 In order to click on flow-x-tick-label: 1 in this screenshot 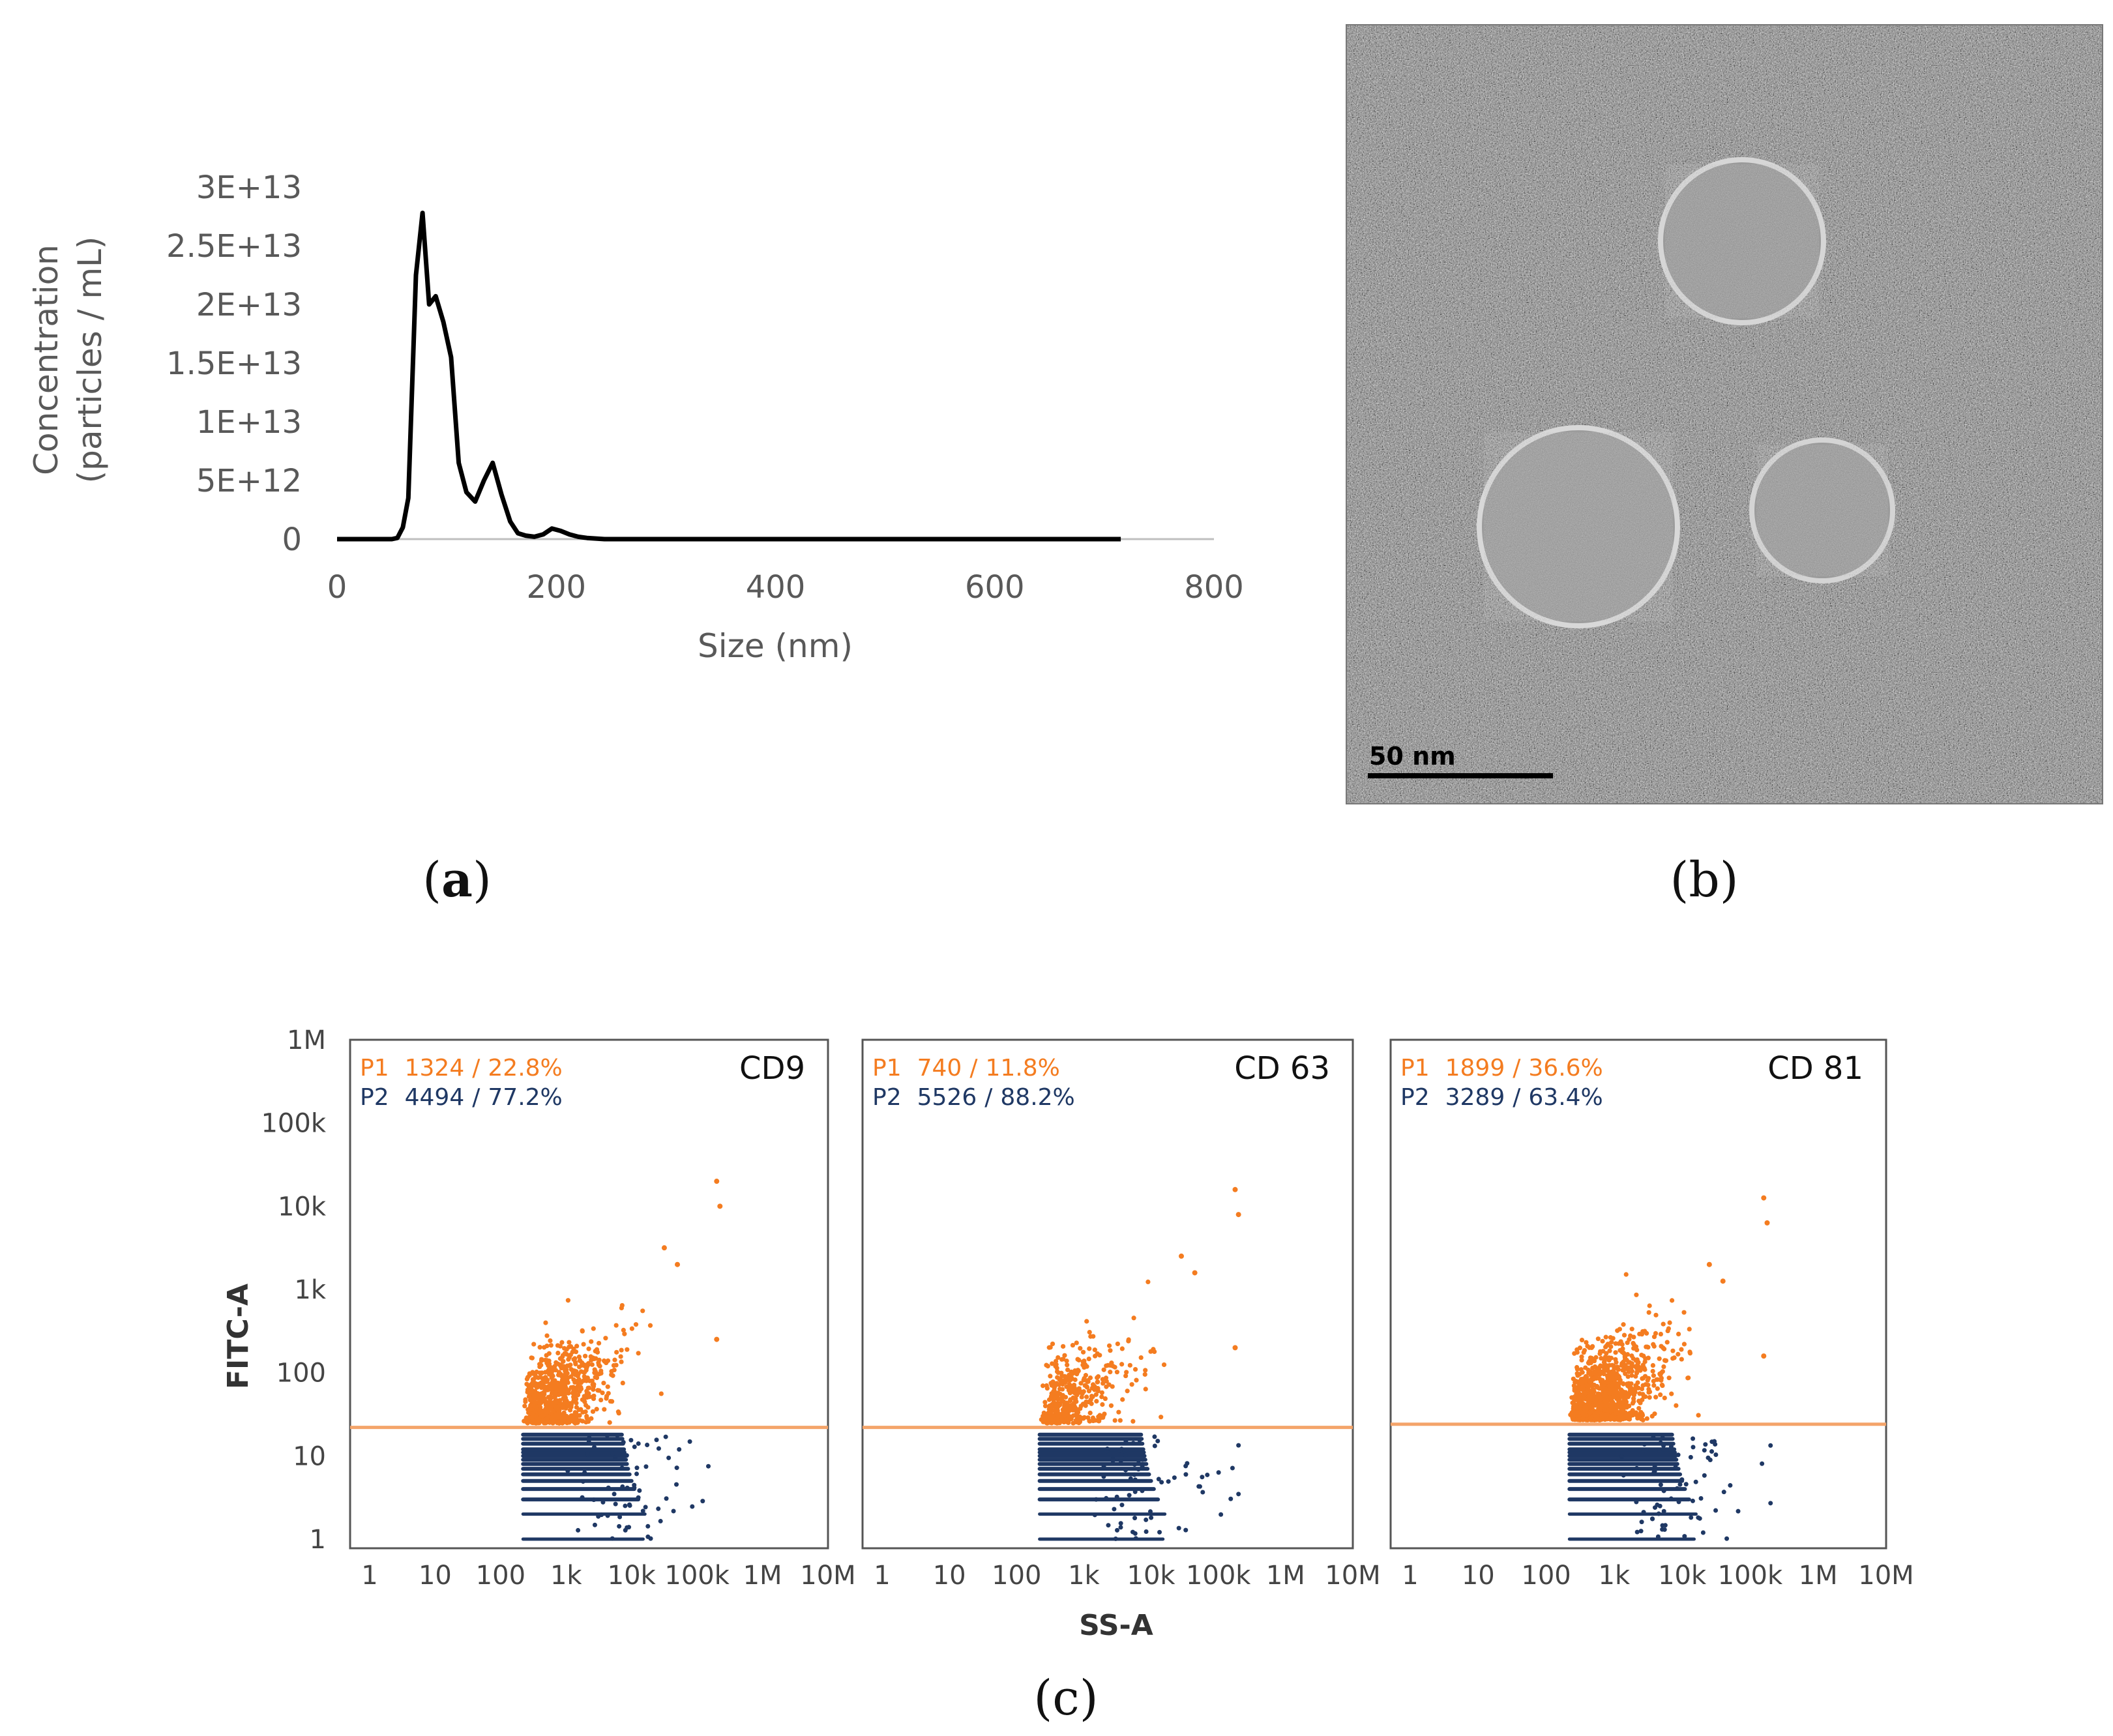, I will do `click(1410, 1576)`.